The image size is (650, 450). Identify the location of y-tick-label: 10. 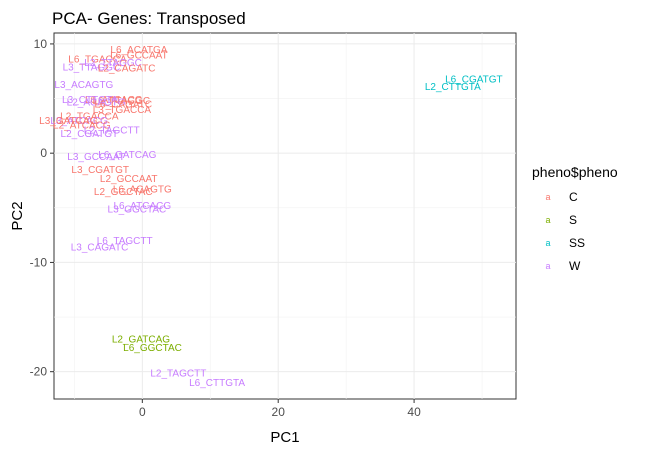
(41, 44).